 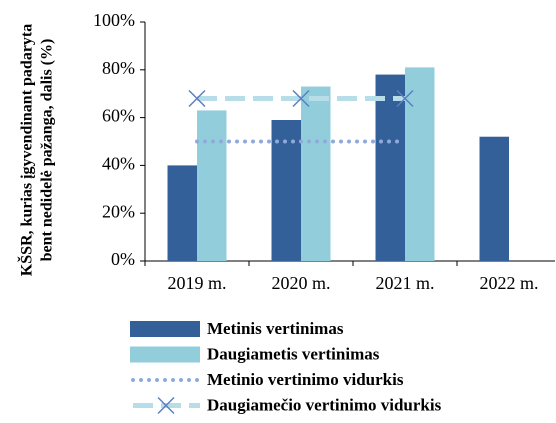 I want to click on y-tick-label: 60%, so click(x=118, y=116).